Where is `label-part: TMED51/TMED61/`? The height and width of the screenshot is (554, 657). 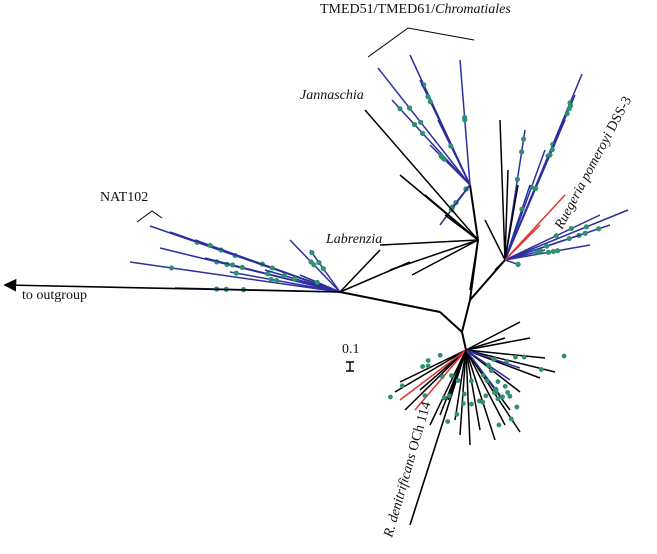
label-part: TMED51/TMED61/ is located at coordinates (377, 9).